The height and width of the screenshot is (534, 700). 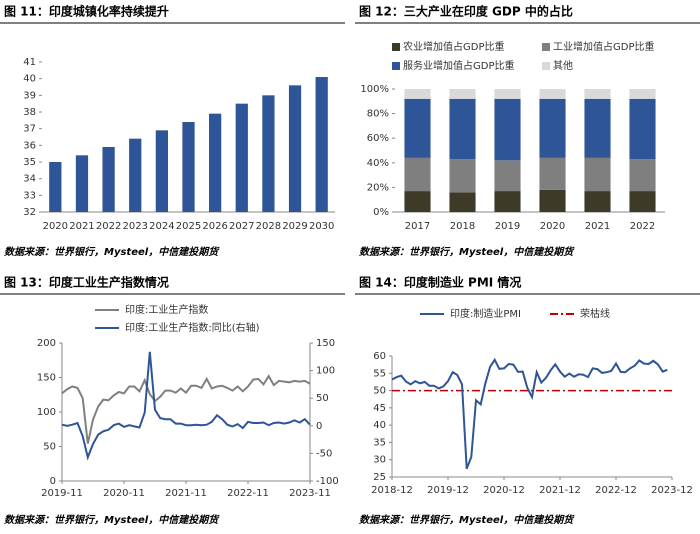 What do you see at coordinates (507, 226) in the screenshot?
I see `x-tick-label: 2019` at bounding box center [507, 226].